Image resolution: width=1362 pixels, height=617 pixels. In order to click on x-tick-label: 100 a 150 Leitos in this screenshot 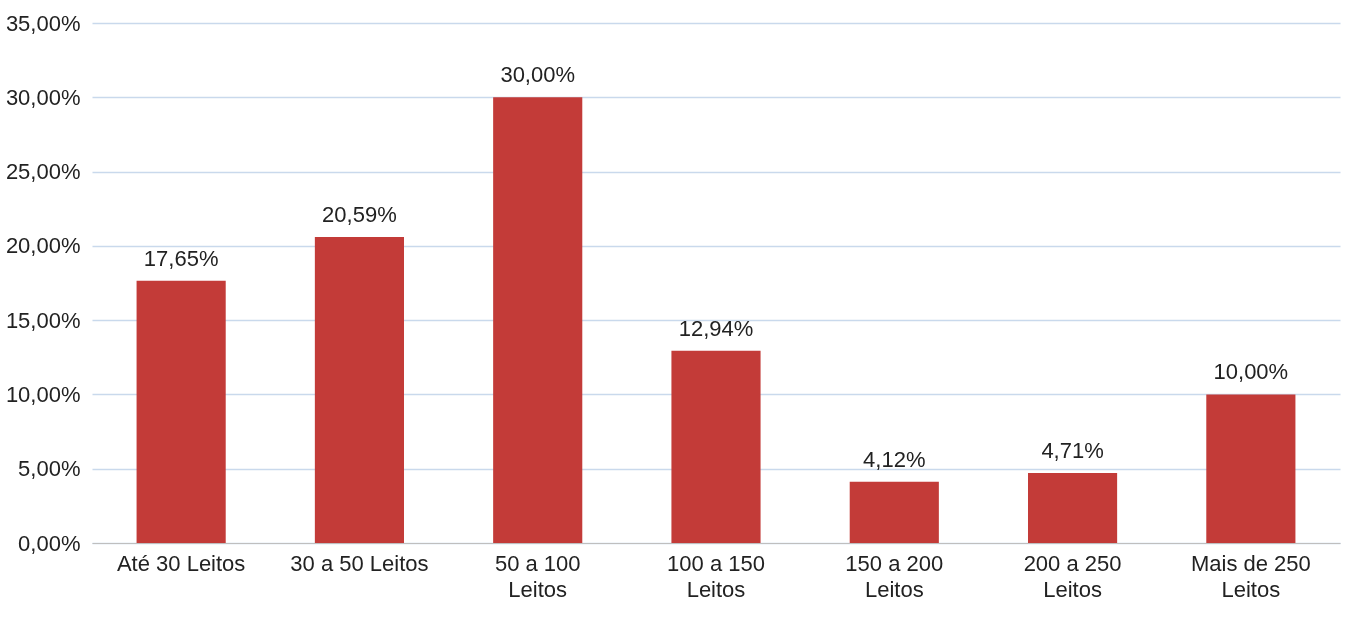, I will do `click(716, 576)`.